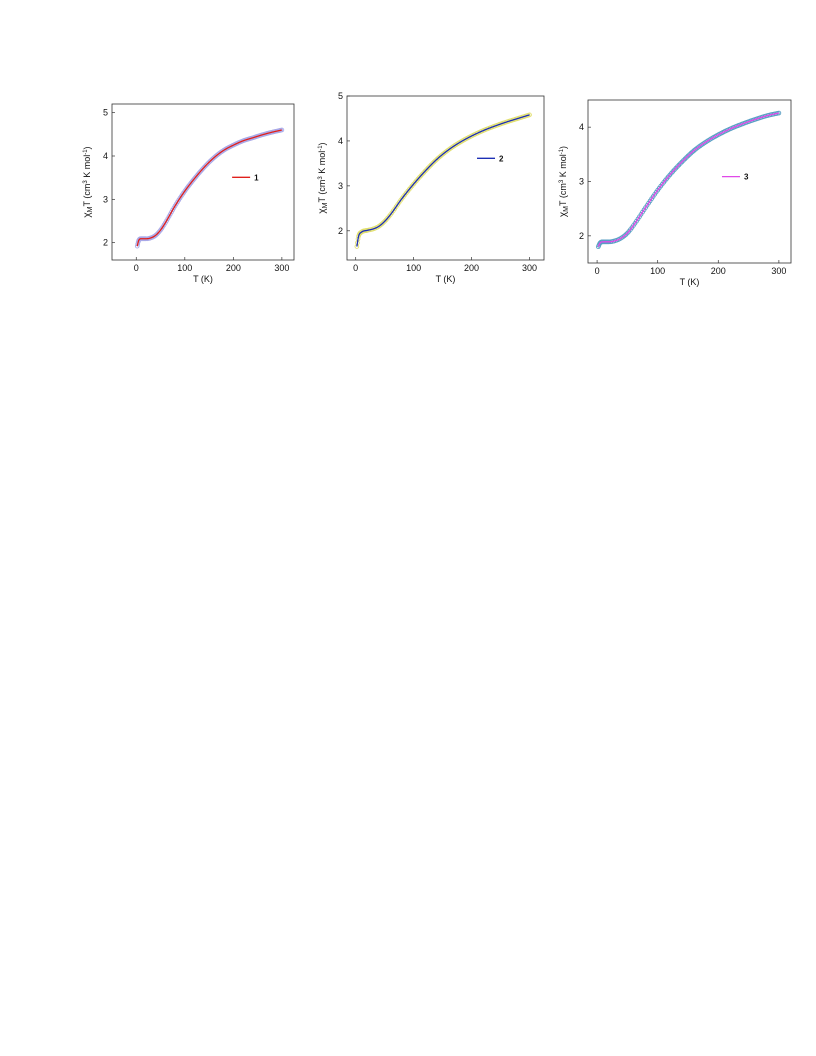  I want to click on series-3-points, so click(688, 180).